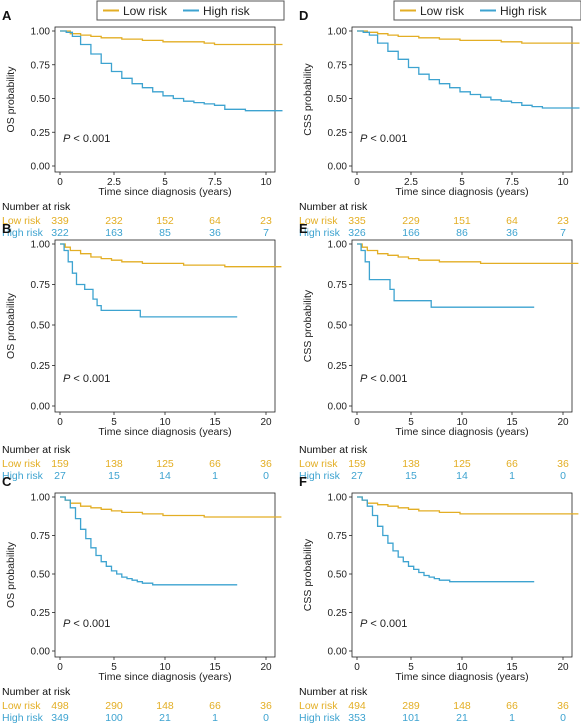  I want to click on y-axis-label: CSS probability, so click(308, 99).